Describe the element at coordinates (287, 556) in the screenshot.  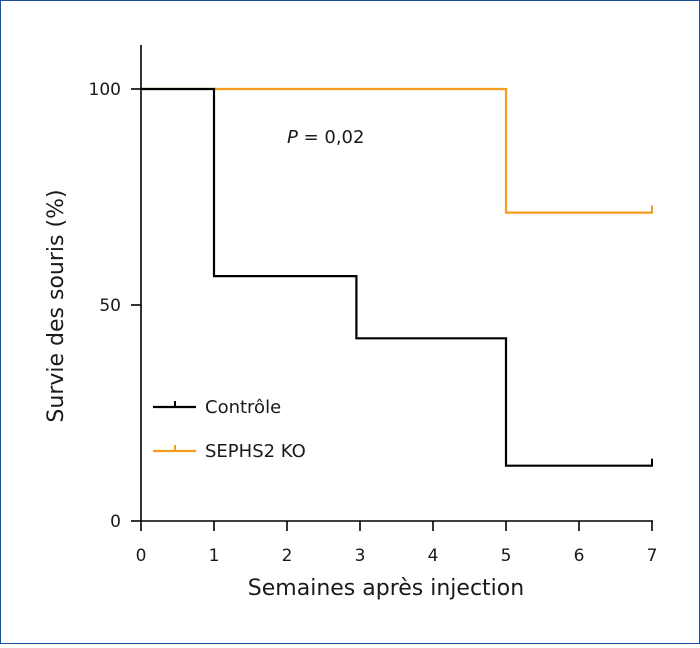
I see `x-tick-label-2: 2` at that location.